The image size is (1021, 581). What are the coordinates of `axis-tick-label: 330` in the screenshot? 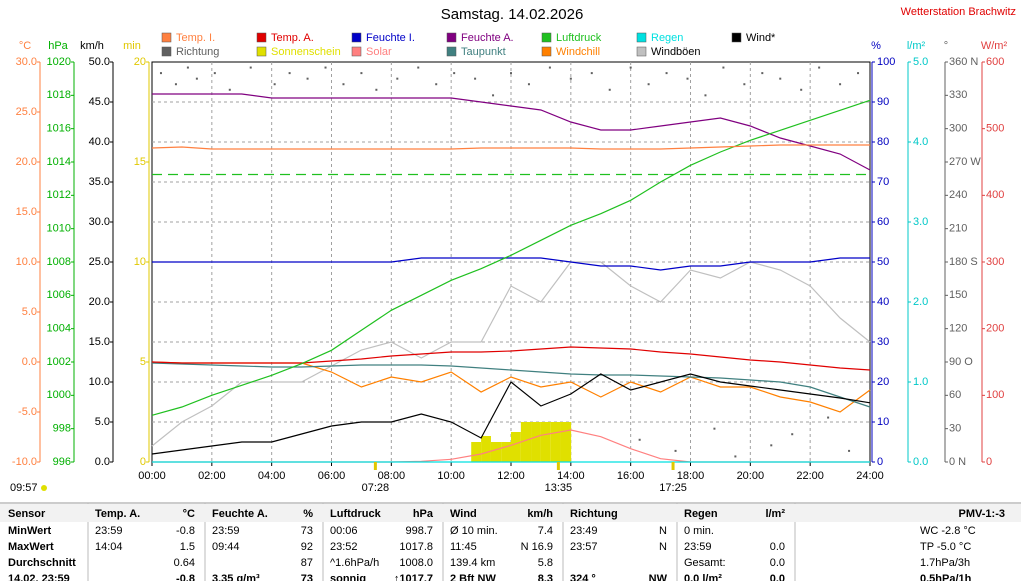 It's located at (958, 95).